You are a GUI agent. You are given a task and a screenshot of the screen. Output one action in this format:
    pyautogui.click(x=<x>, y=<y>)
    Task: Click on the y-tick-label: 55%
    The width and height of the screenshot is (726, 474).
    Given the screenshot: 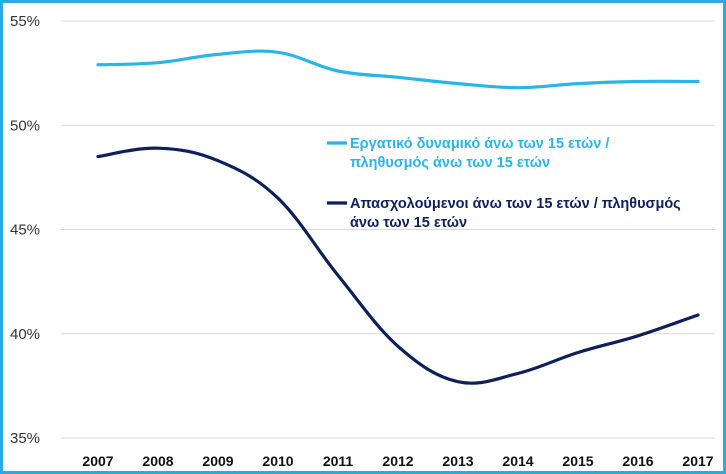 What is the action you would take?
    pyautogui.click(x=25, y=21)
    